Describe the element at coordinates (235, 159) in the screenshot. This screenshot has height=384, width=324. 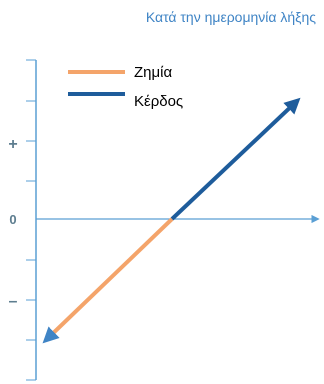
I see `gain-line` at that location.